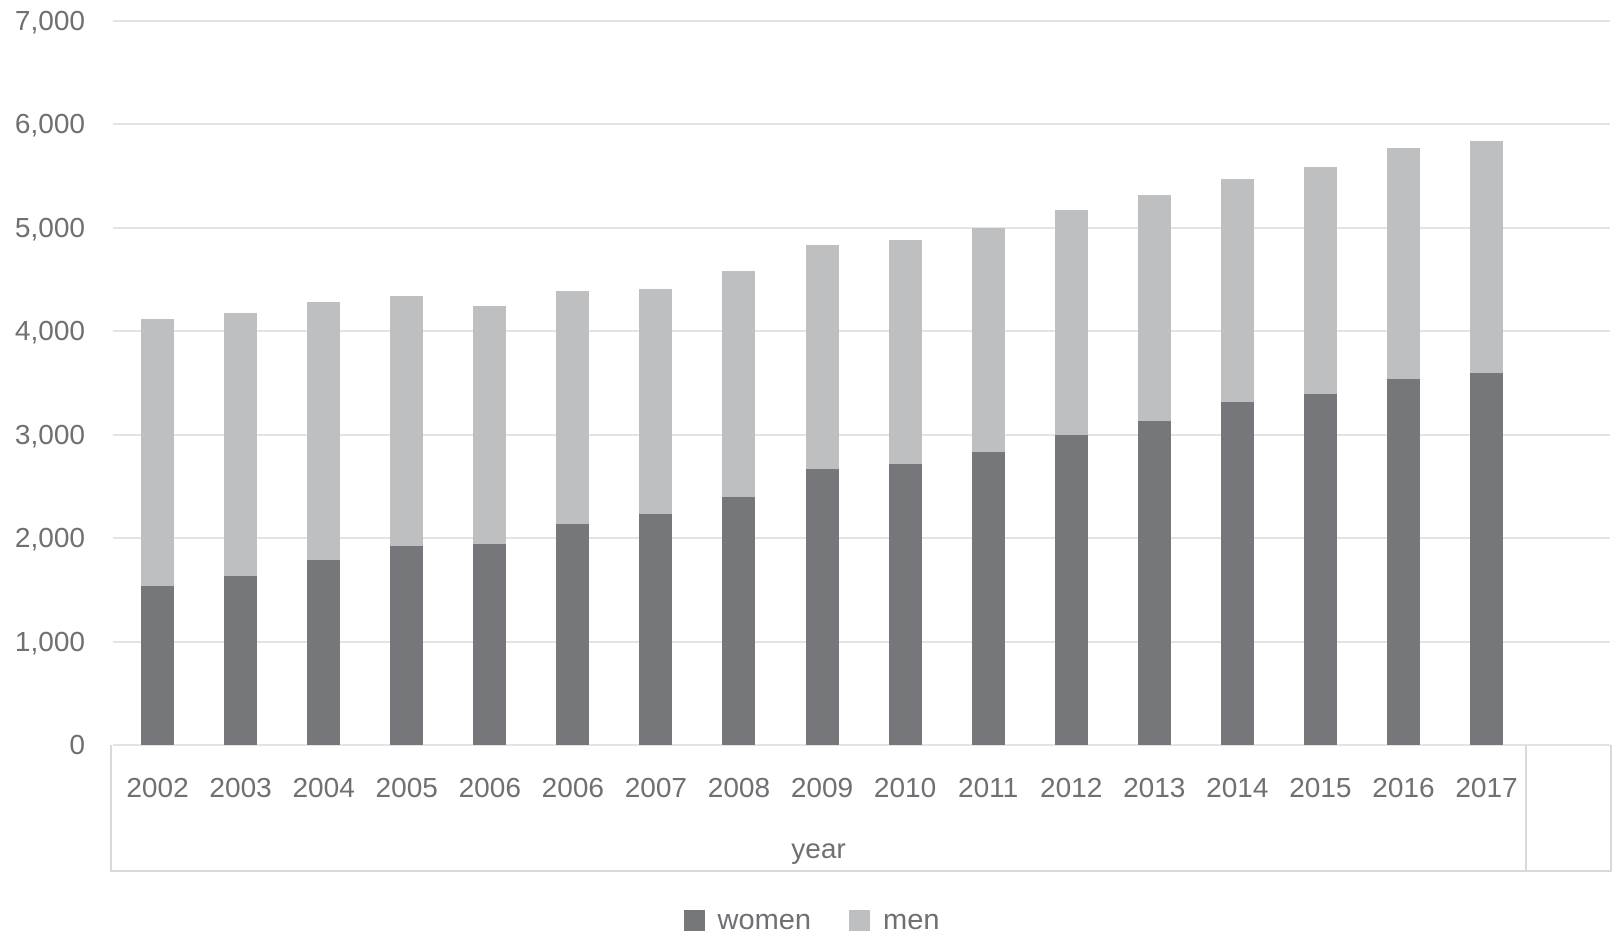  I want to click on x-axis-tick-label: 2009, so click(822, 787).